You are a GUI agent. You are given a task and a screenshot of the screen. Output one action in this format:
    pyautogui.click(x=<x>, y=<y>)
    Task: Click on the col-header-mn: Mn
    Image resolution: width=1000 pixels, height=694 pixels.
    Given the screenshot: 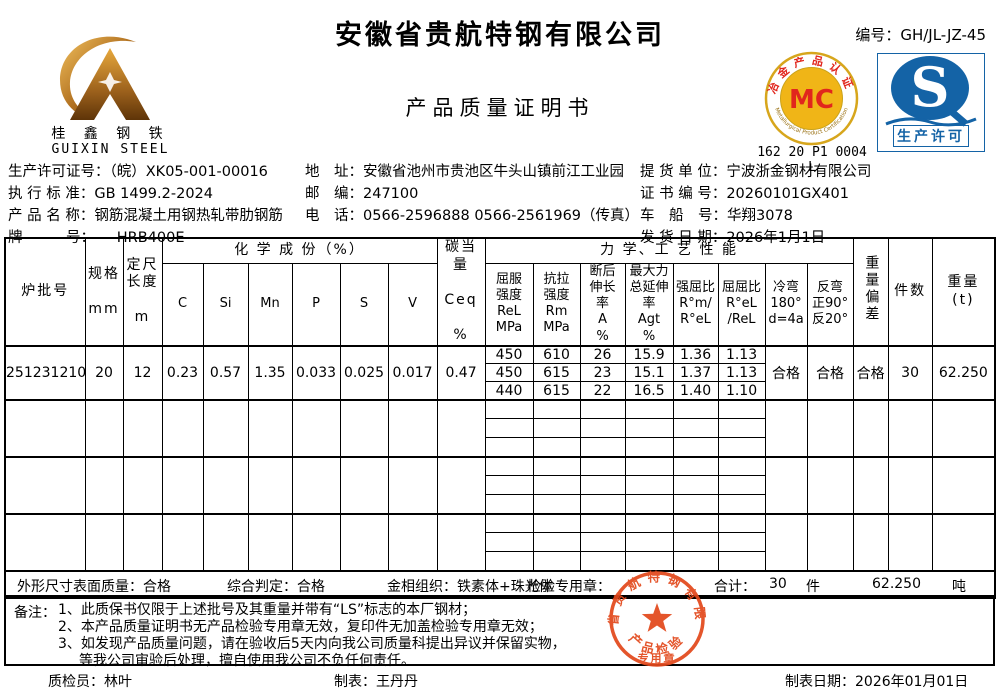 What is the action you would take?
    pyautogui.click(x=270, y=304)
    